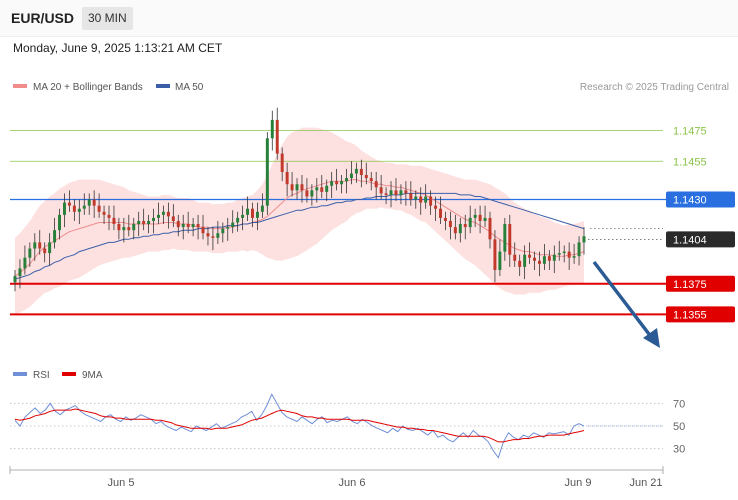 This screenshot has height=500, width=738. What do you see at coordinates (118, 48) in the screenshot?
I see `datetime-label: Monday, June 9, 2025 1:13:21 AM CET` at bounding box center [118, 48].